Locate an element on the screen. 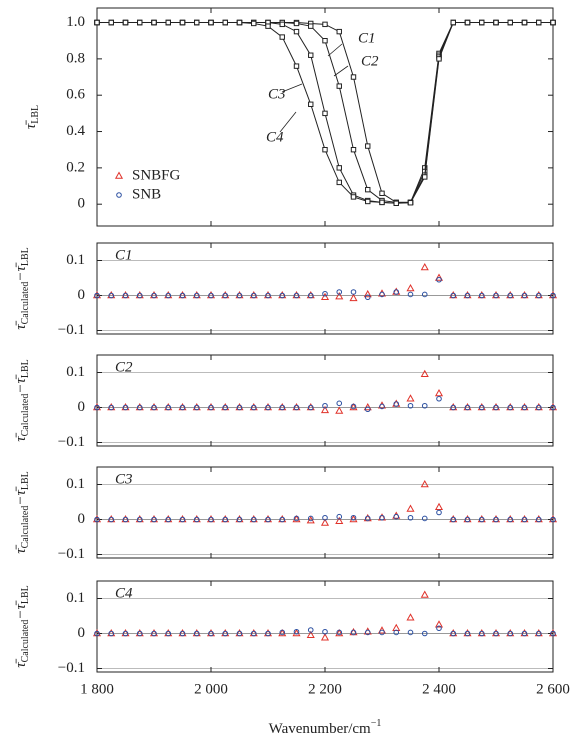 This screenshot has height=745, width=577. x-label-part: Wavenumber/cm is located at coordinates (320, 729).